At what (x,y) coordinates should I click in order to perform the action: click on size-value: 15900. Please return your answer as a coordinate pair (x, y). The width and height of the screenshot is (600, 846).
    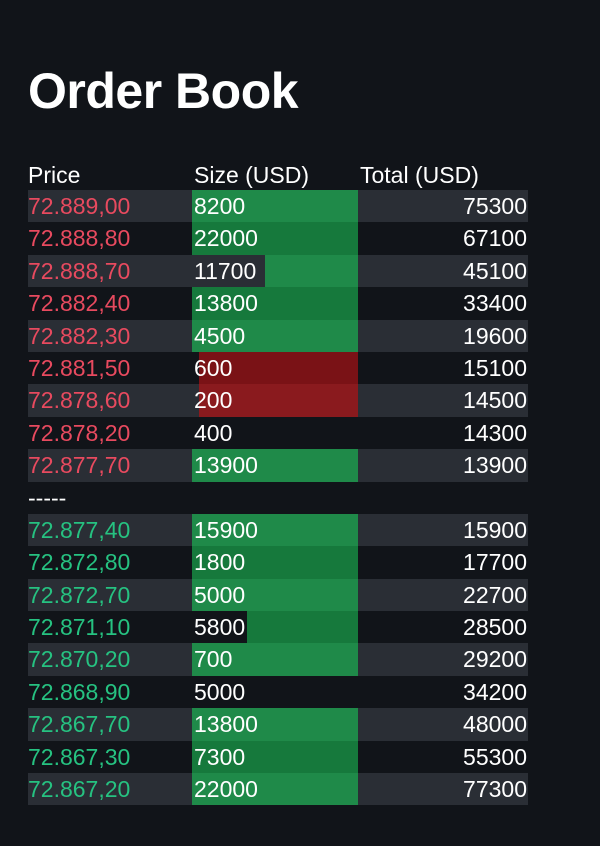
    Looking at the image, I should click on (226, 529).